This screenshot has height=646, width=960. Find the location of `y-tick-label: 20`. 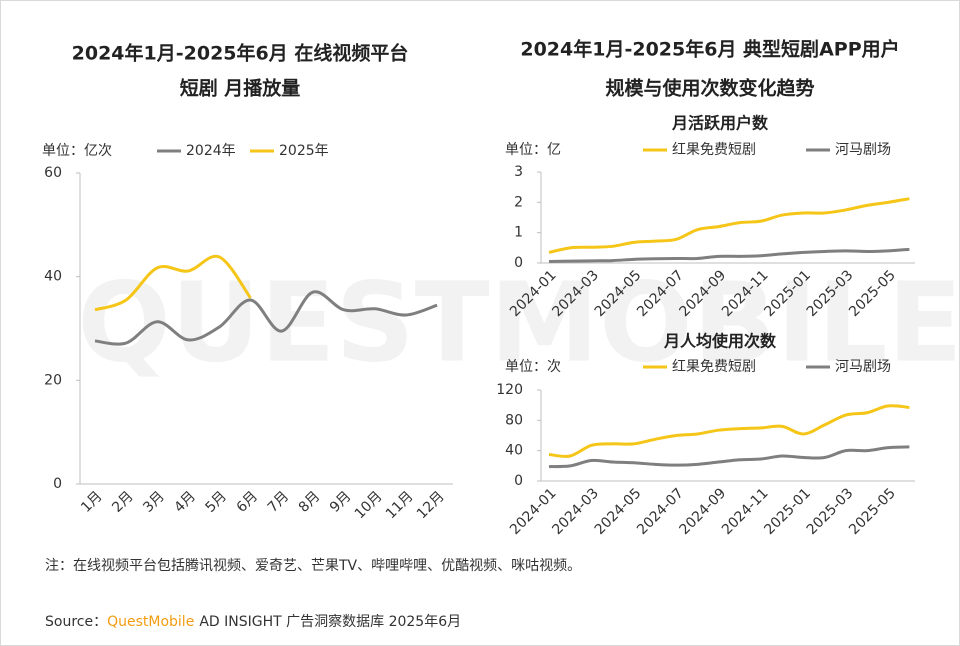

y-tick-label: 20 is located at coordinates (53, 380).